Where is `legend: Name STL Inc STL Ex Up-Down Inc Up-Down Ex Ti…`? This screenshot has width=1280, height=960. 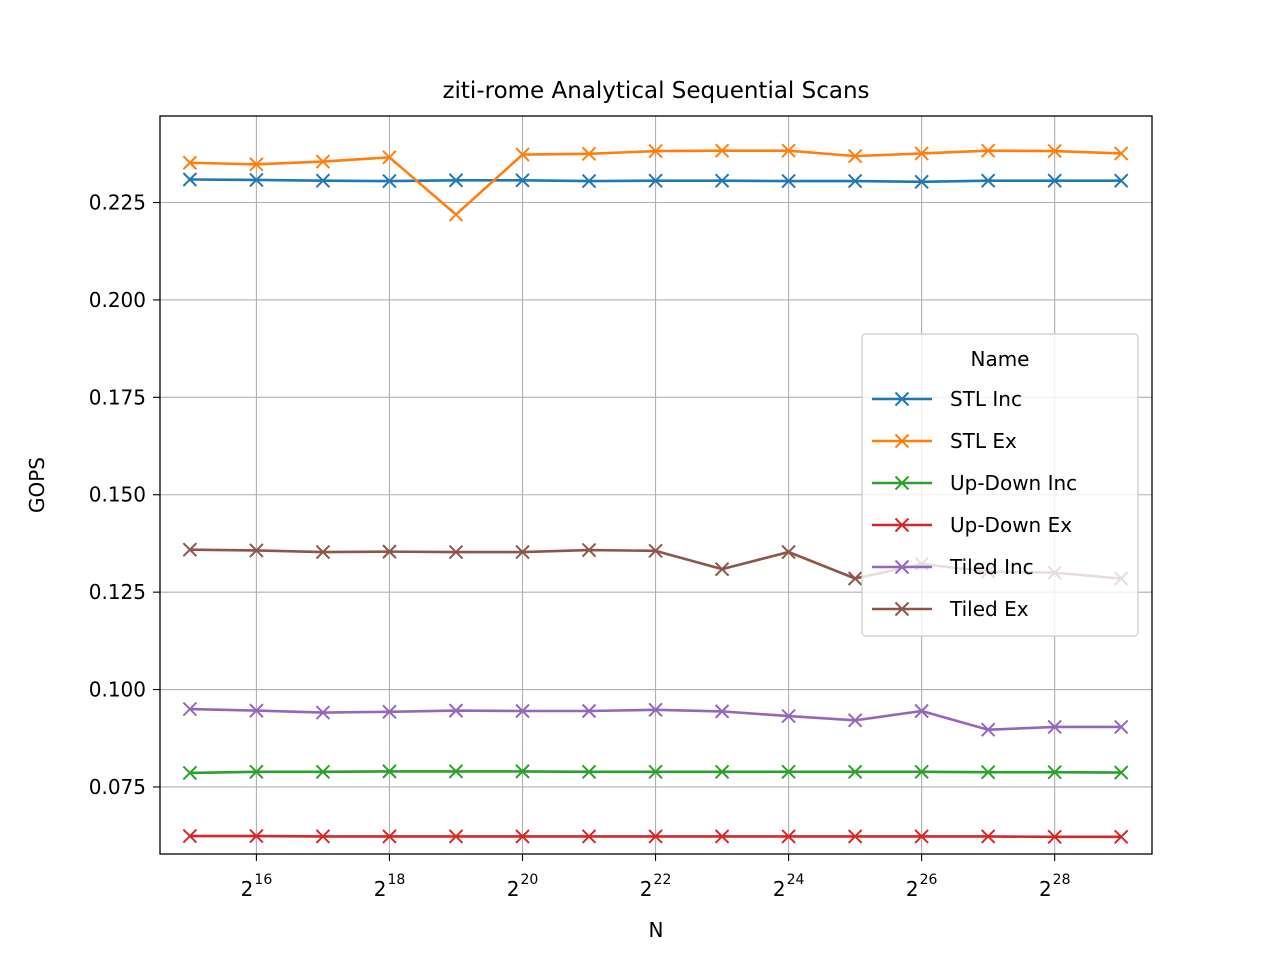
legend: Name STL Inc STL Ex Up-Down Inc Up-Down Ex Ti… is located at coordinates (1000, 485).